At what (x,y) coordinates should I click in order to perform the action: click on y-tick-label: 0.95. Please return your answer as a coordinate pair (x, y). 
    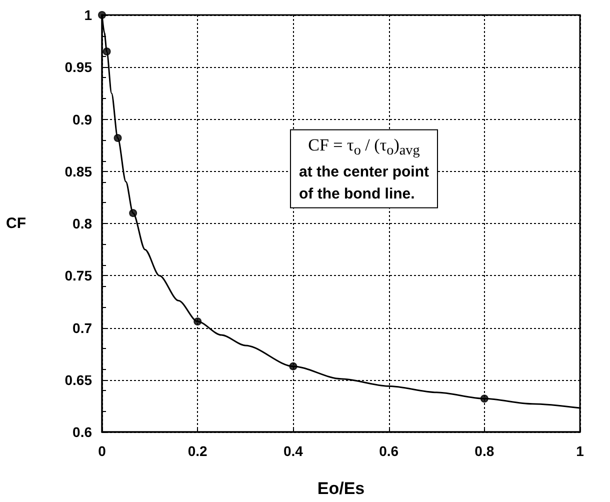
    Looking at the image, I should click on (78, 67).